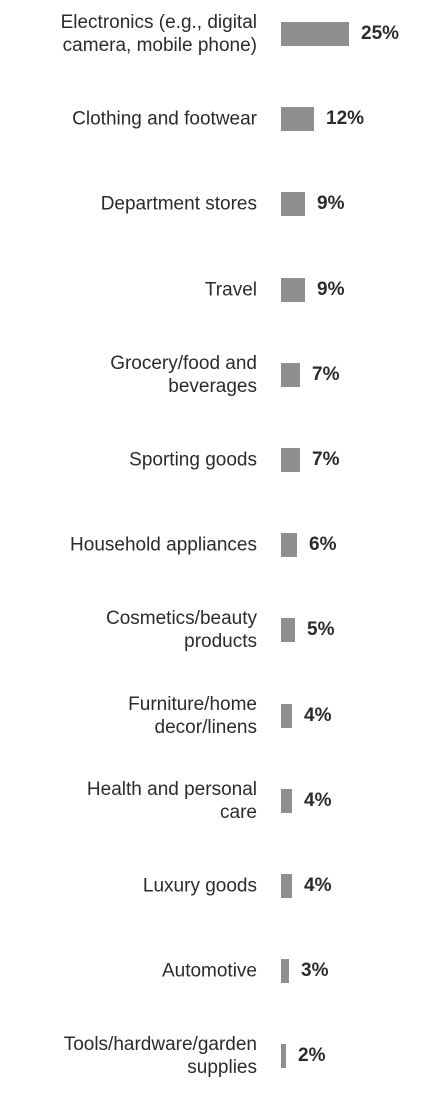 The height and width of the screenshot is (1099, 426). I want to click on category-label: Department stores, so click(178, 204).